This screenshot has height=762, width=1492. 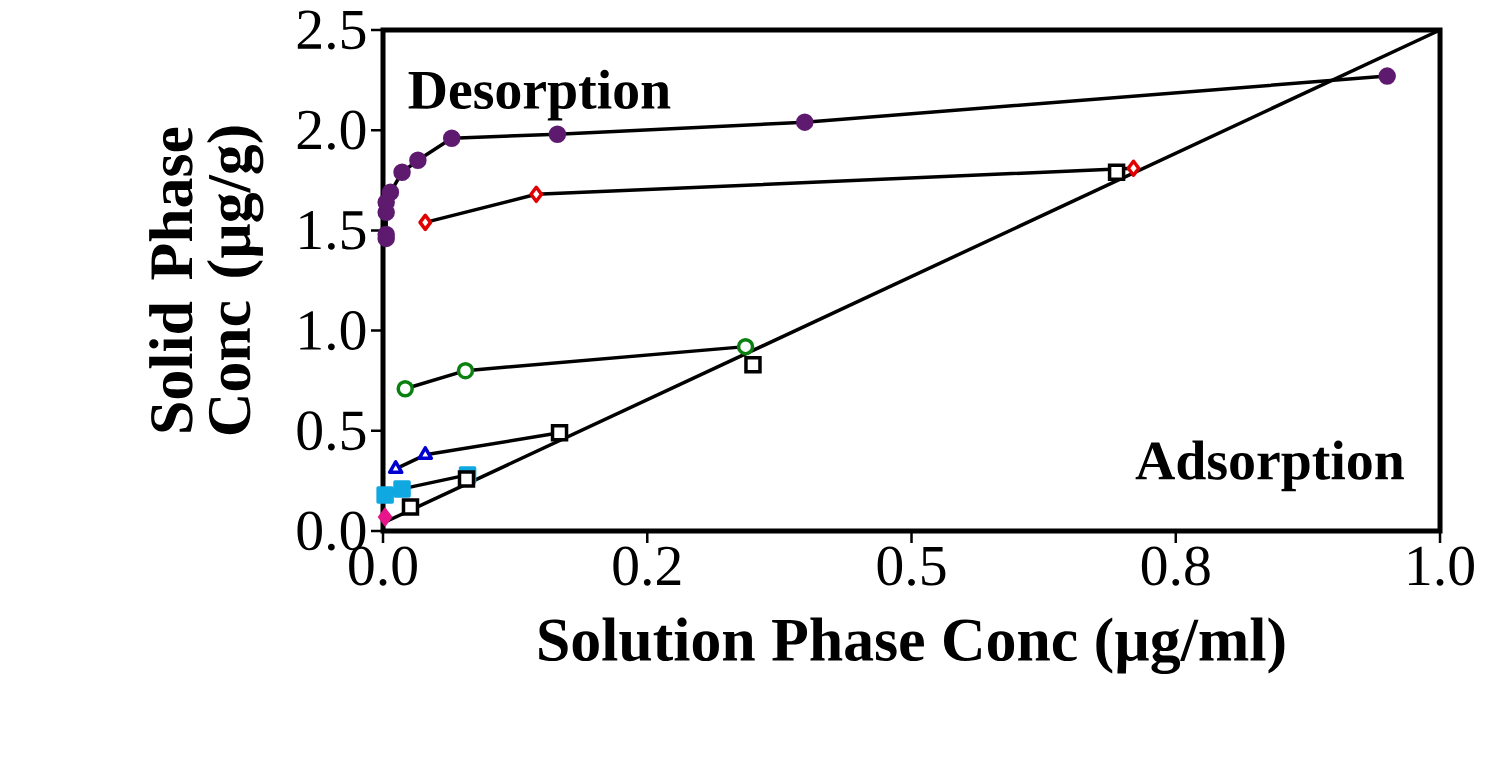 I want to click on y-tick-label: 0.5, so click(x=331, y=431).